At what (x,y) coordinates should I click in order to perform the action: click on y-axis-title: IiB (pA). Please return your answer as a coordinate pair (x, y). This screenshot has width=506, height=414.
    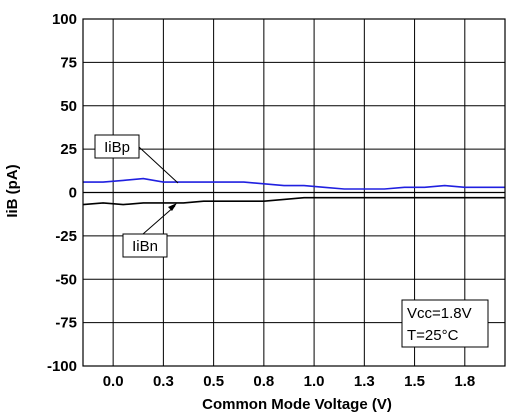
    Looking at the image, I should click on (12, 190).